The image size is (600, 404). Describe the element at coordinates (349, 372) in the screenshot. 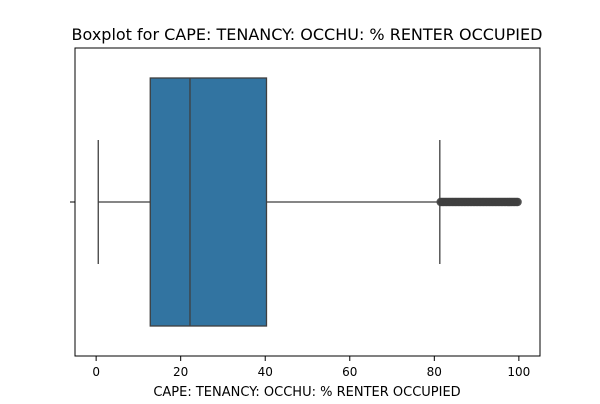

I see `x-tick-label: 60` at that location.